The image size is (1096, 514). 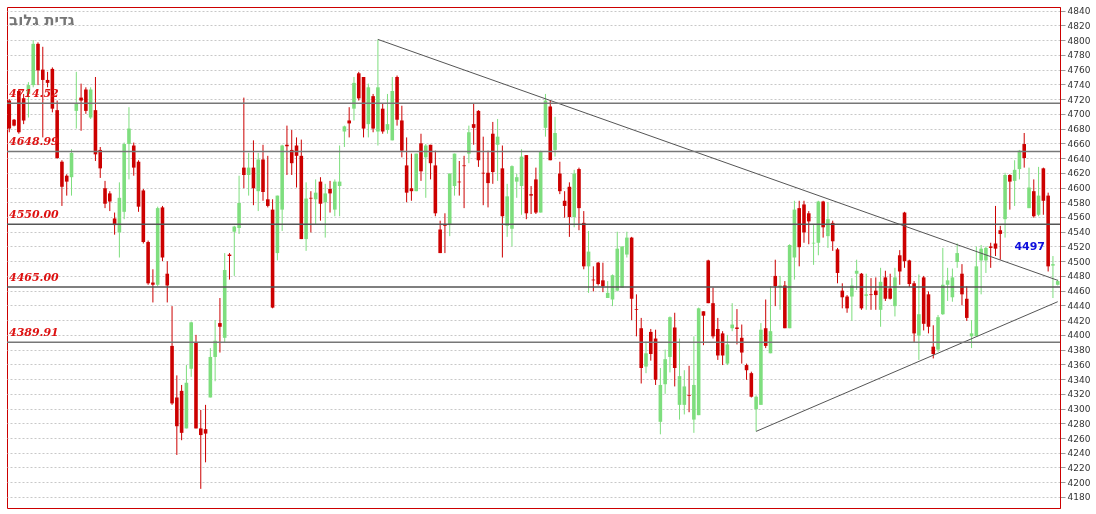 What do you see at coordinates (1079, 232) in the screenshot?
I see `y-tick-label: 4540` at bounding box center [1079, 232].